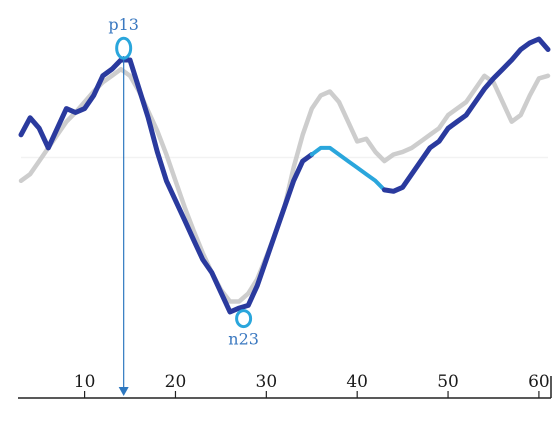 The image size is (556, 429). I want to click on peak-arrow-head, so click(123, 391).